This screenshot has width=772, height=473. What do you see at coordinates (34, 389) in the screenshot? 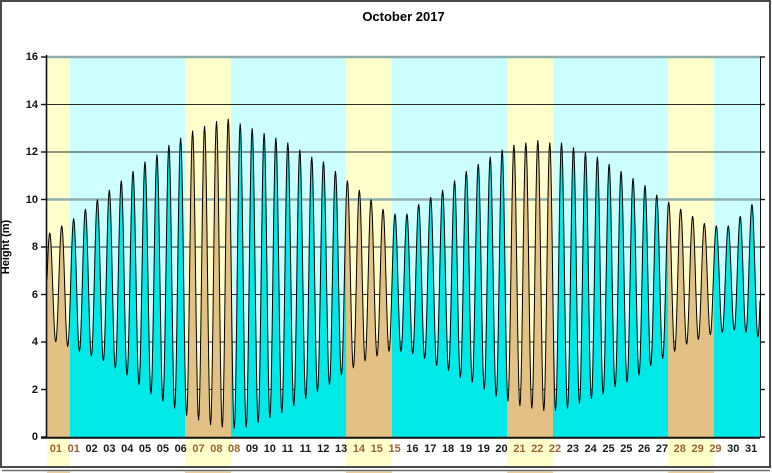
I see `y-tick-label: 2` at bounding box center [34, 389].